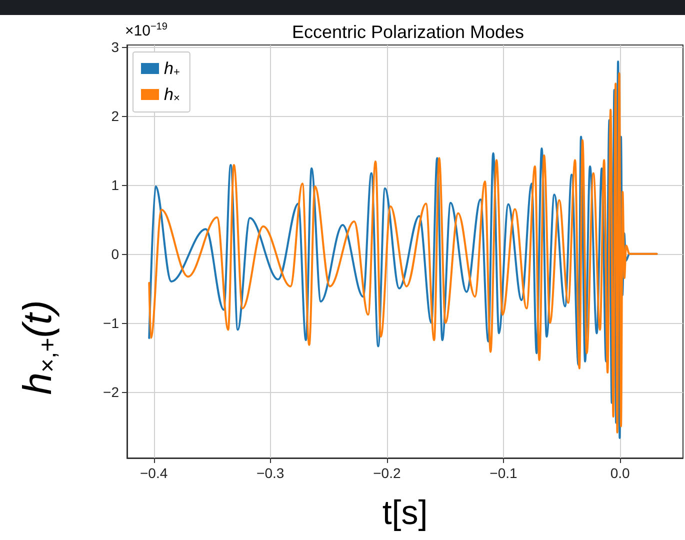  Describe the element at coordinates (39, 347) in the screenshot. I see `y-axis-title: h×,+(t)` at that location.